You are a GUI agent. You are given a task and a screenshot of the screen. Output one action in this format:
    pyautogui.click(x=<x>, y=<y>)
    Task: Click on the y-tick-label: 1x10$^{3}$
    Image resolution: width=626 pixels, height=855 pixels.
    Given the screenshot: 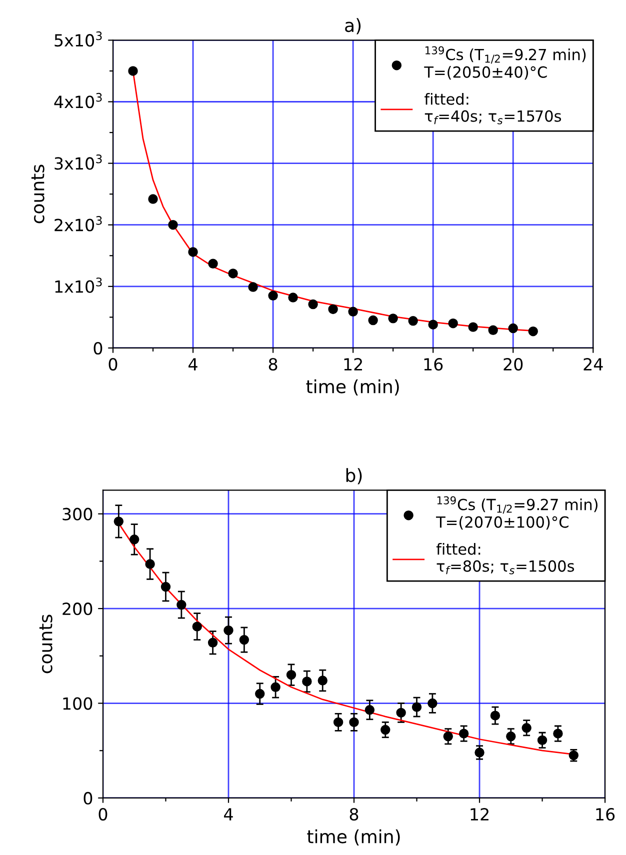 What is the action you would take?
    pyautogui.click(x=78, y=285)
    